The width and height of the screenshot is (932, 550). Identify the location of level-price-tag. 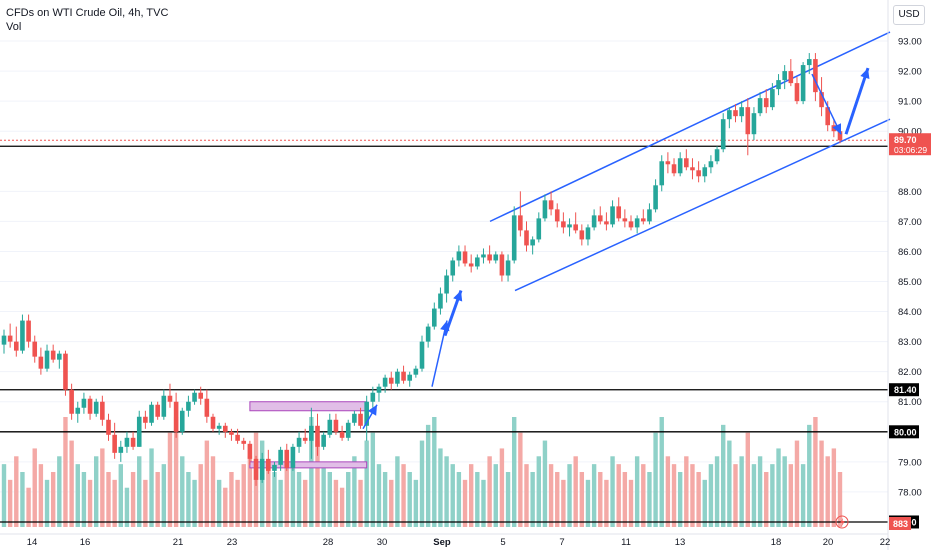
(904, 390).